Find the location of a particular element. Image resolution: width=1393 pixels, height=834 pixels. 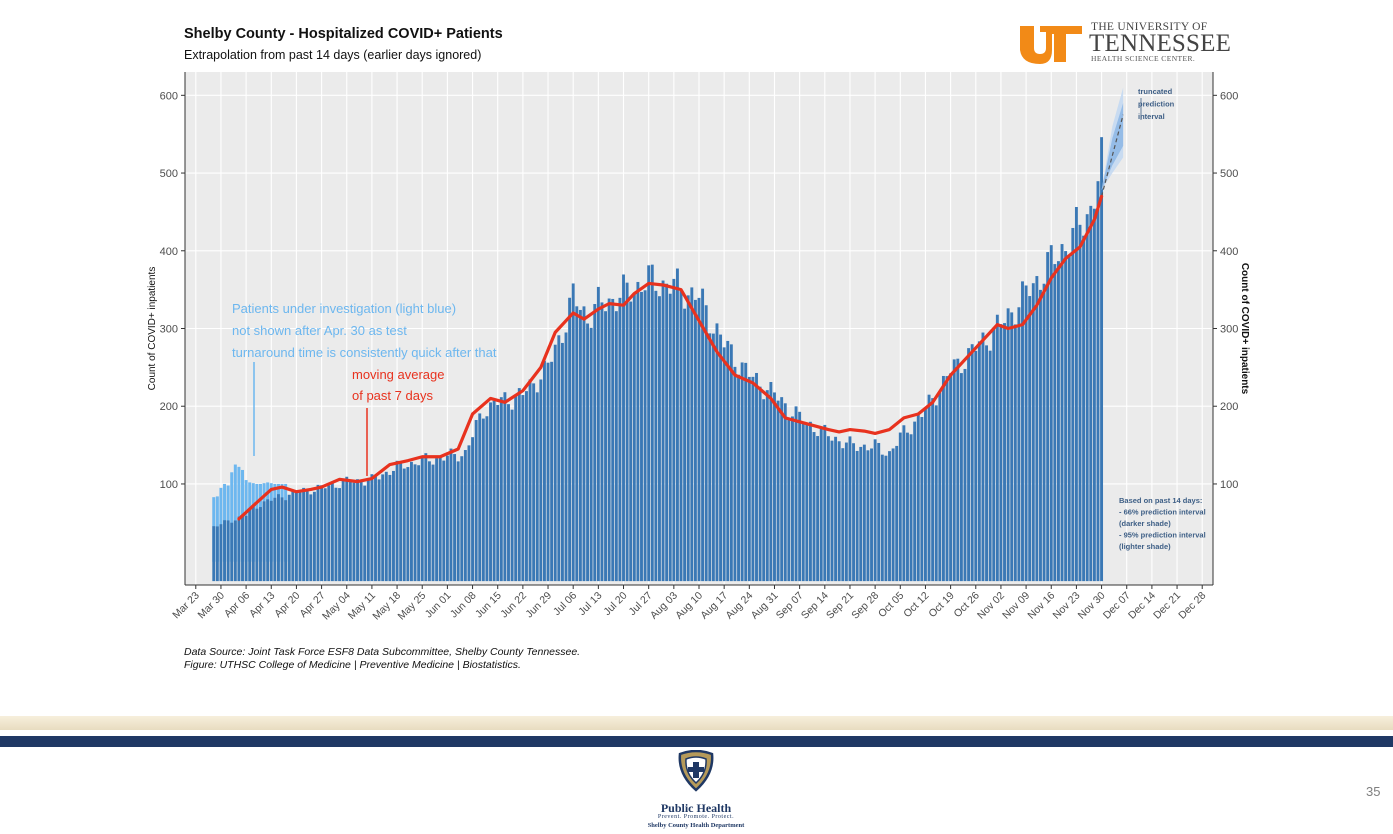

y-tick-label-left: 200 is located at coordinates (169, 407).